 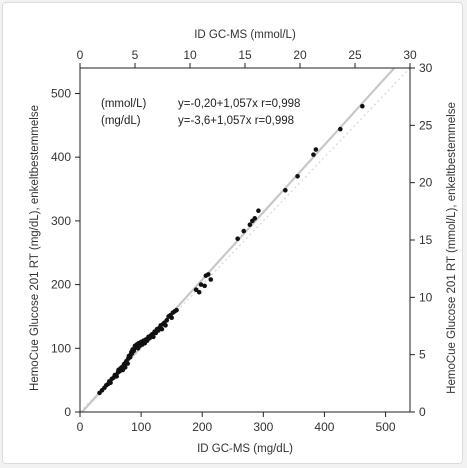 What do you see at coordinates (67, 412) in the screenshot?
I see `y-tick-label: 0` at bounding box center [67, 412].